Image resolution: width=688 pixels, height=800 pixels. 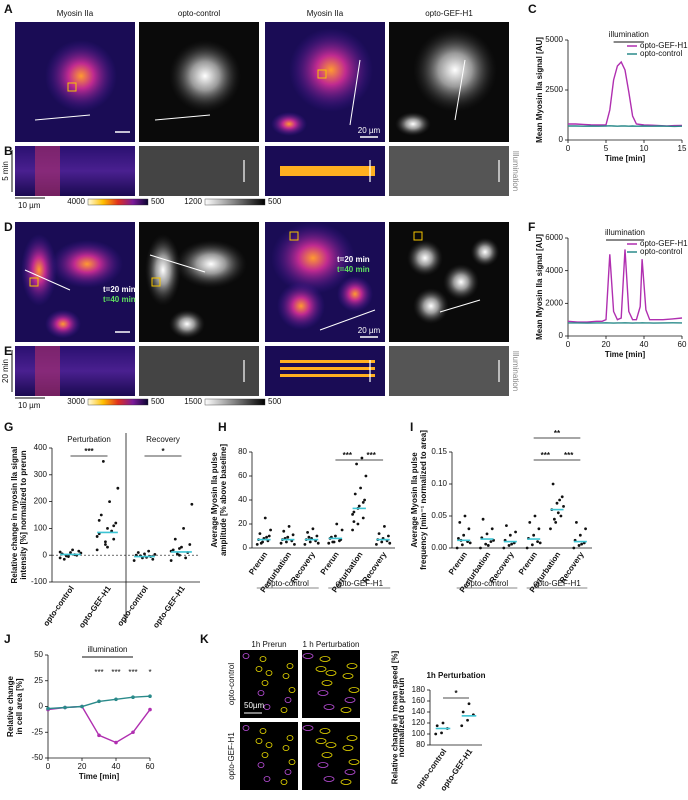 What do you see at coordinates (169, 607) in the screenshot?
I see `category-label: opto-GEF-H1` at bounding box center [169, 607].